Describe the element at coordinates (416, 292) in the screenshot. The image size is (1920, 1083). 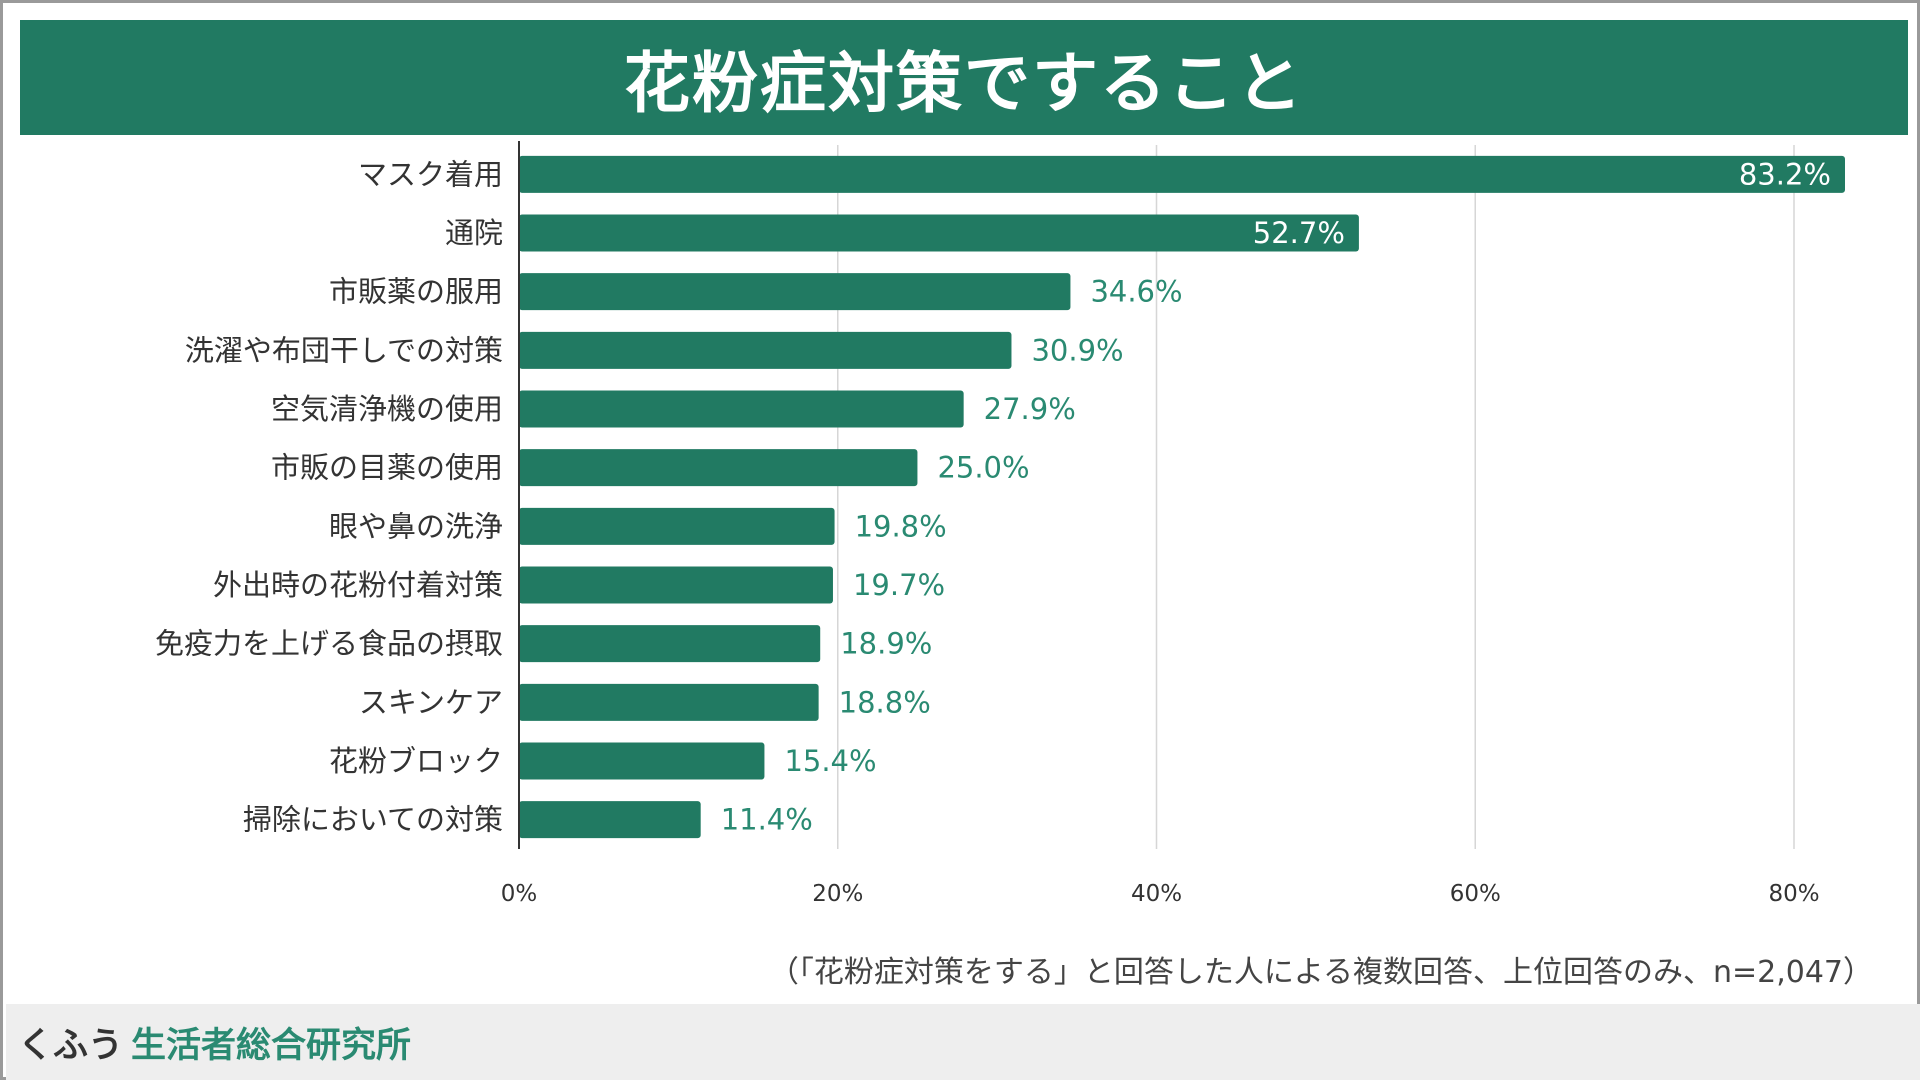
I see `category-label: 市販薬の服用` at that location.